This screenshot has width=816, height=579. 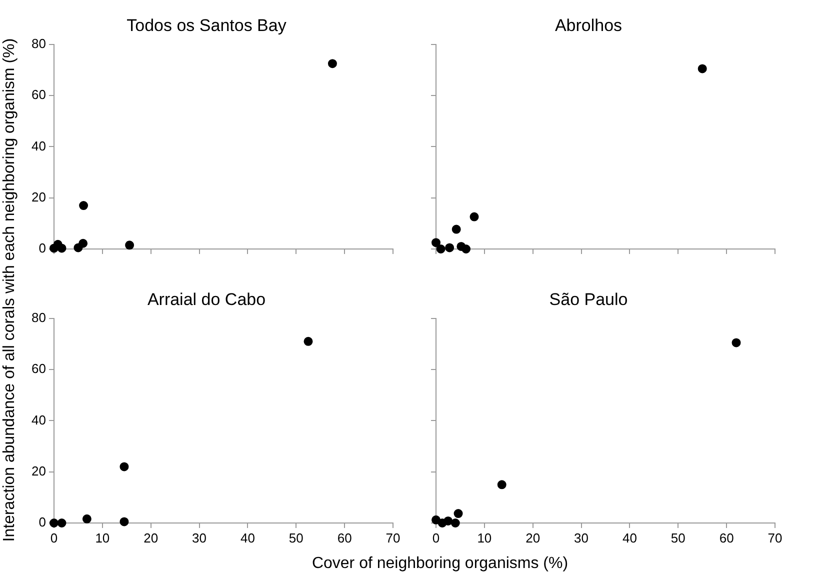 I want to click on chart-title: Arraial do Cabo, so click(x=206, y=299).